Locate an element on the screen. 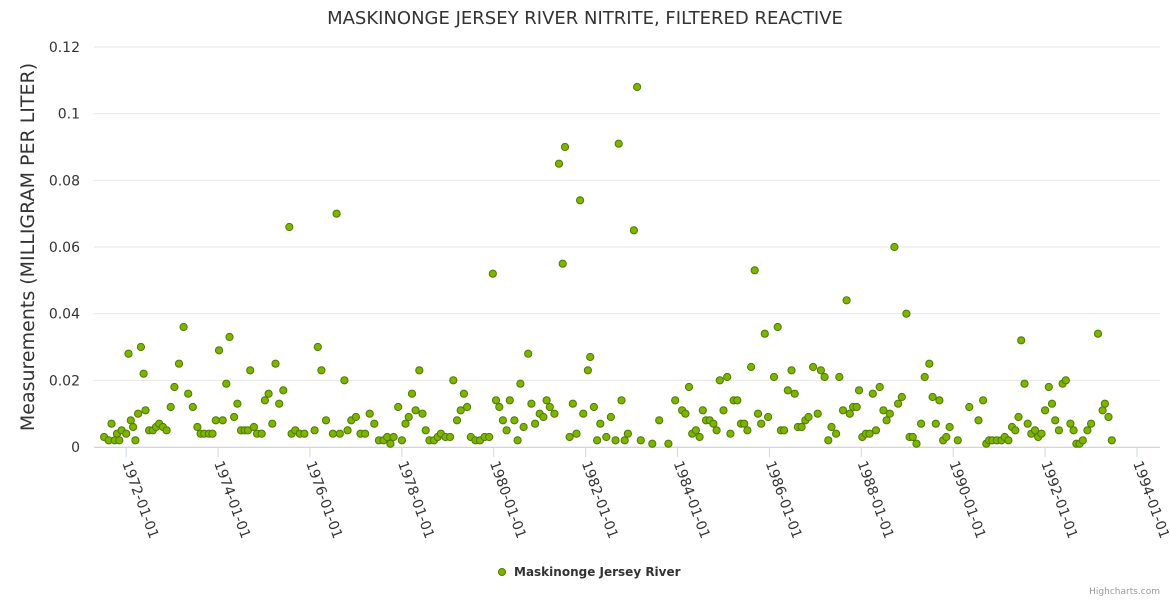  legend-marker-icon is located at coordinates (502, 572).